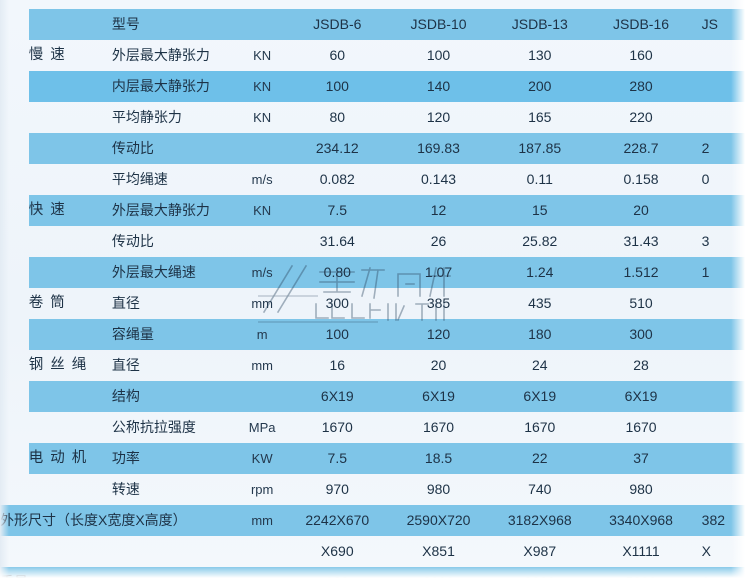 The image size is (745, 578). What do you see at coordinates (153, 427) in the screenshot?
I see `row-param-label: 公称抗拉强度` at bounding box center [153, 427].